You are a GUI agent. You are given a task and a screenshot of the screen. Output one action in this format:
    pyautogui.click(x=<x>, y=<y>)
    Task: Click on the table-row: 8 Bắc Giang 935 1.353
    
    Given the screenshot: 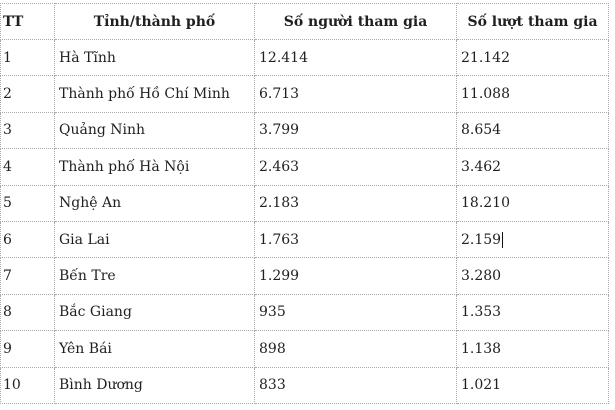 What is the action you would take?
    pyautogui.click(x=304, y=312)
    